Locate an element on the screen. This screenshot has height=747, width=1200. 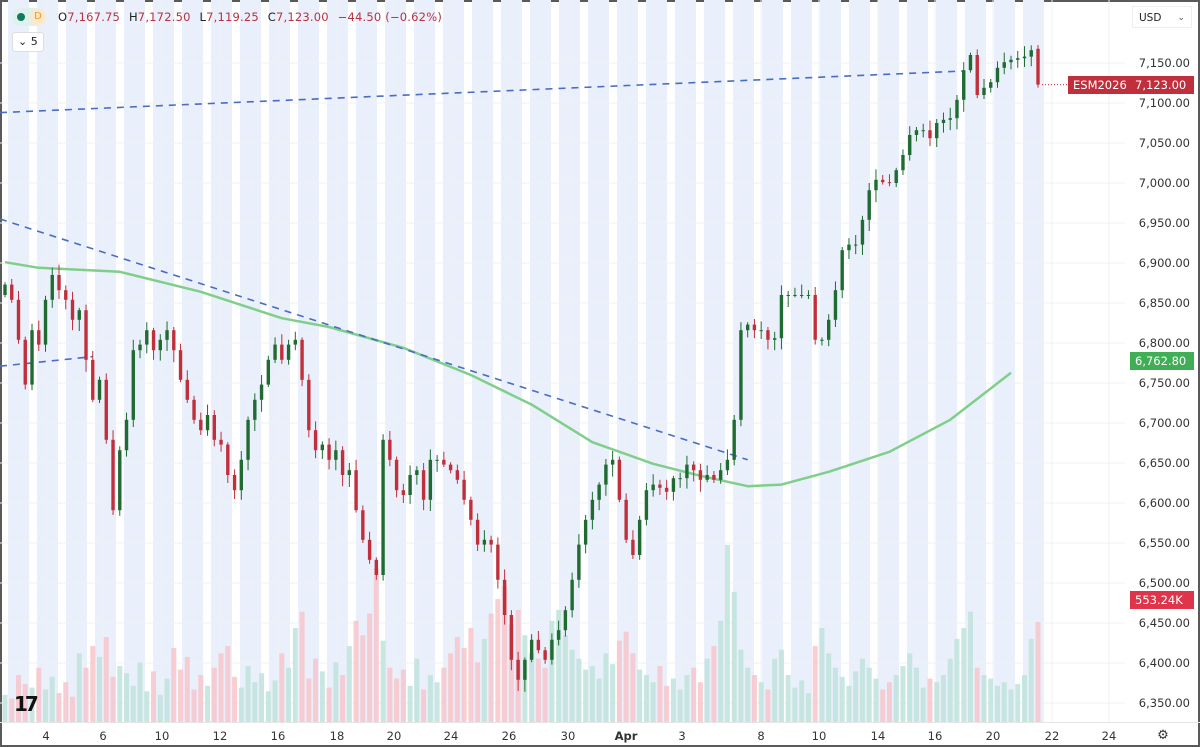
price-tick-label: 6,650.00 is located at coordinates (1164, 463).